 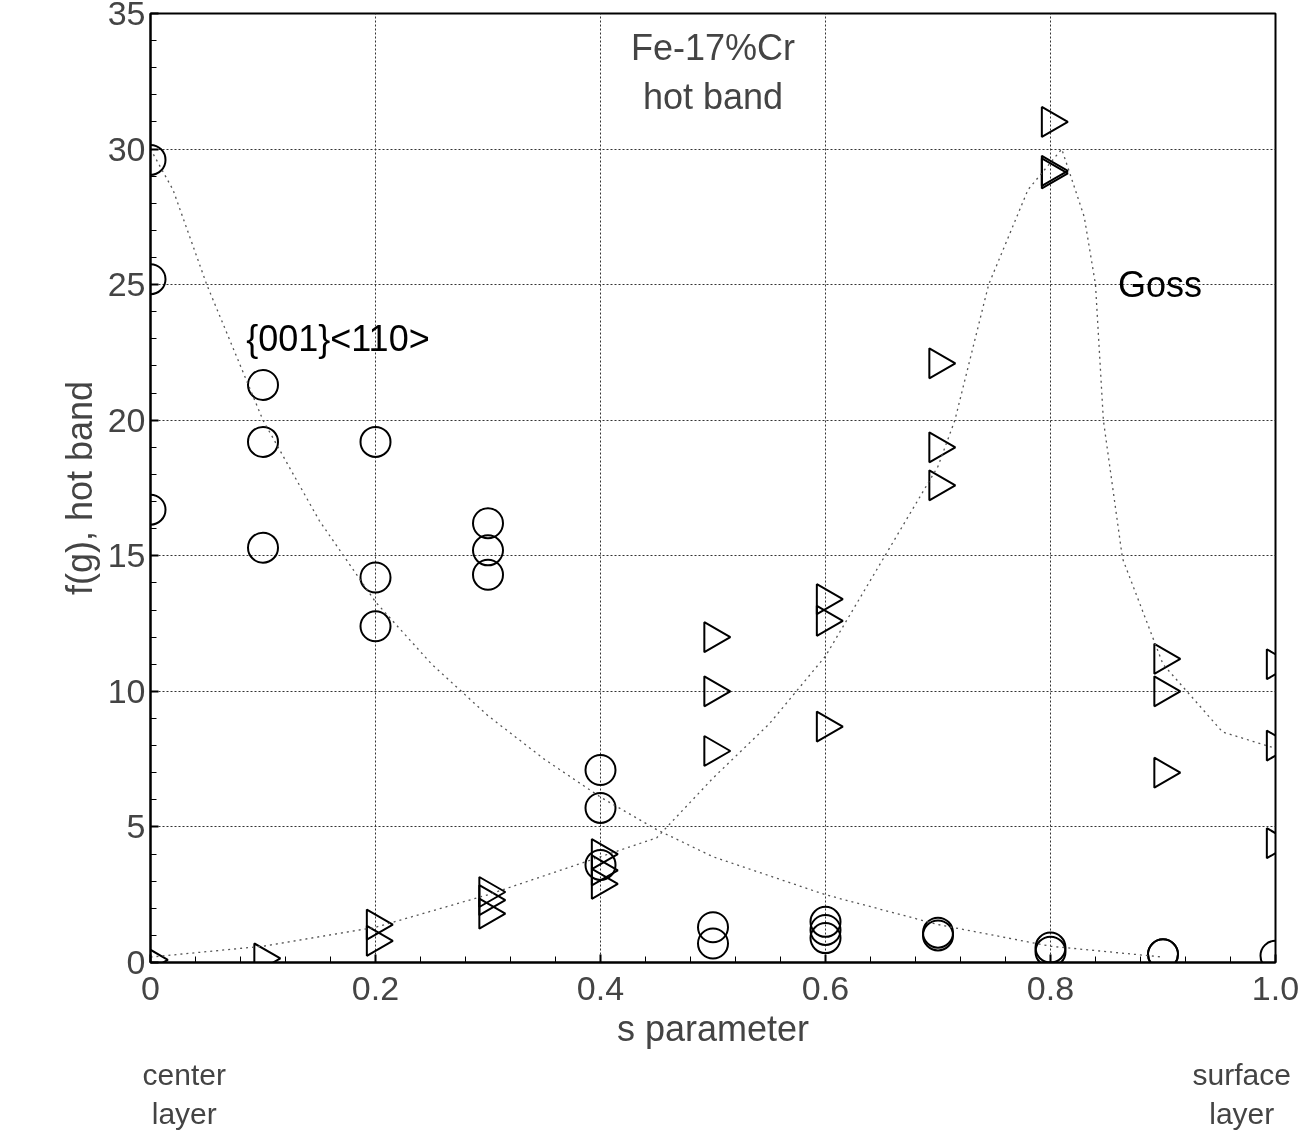 What do you see at coordinates (126, 419) in the screenshot?
I see `y-tick-label: 20` at bounding box center [126, 419].